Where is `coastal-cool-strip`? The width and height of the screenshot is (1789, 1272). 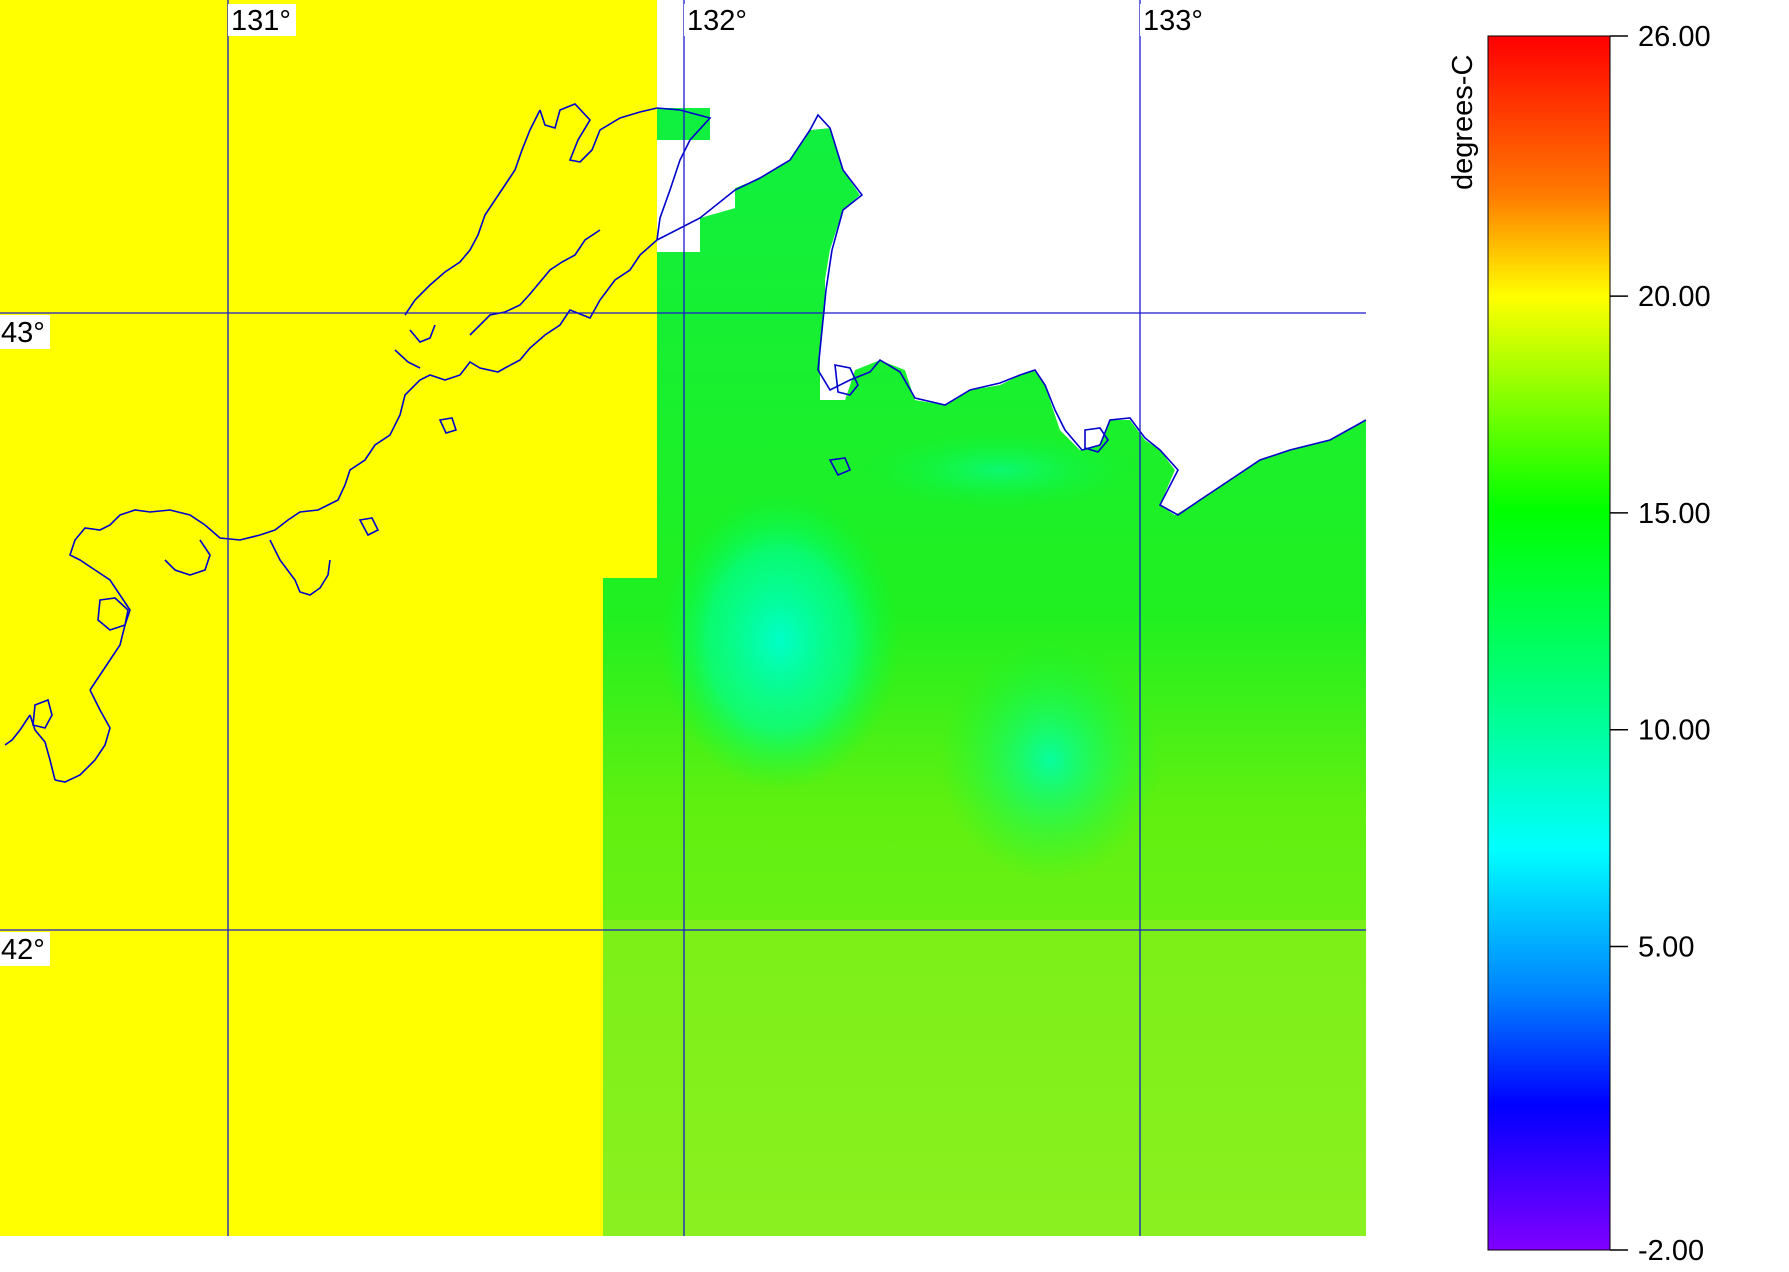
coastal-cool-strip is located at coordinates (1000, 470).